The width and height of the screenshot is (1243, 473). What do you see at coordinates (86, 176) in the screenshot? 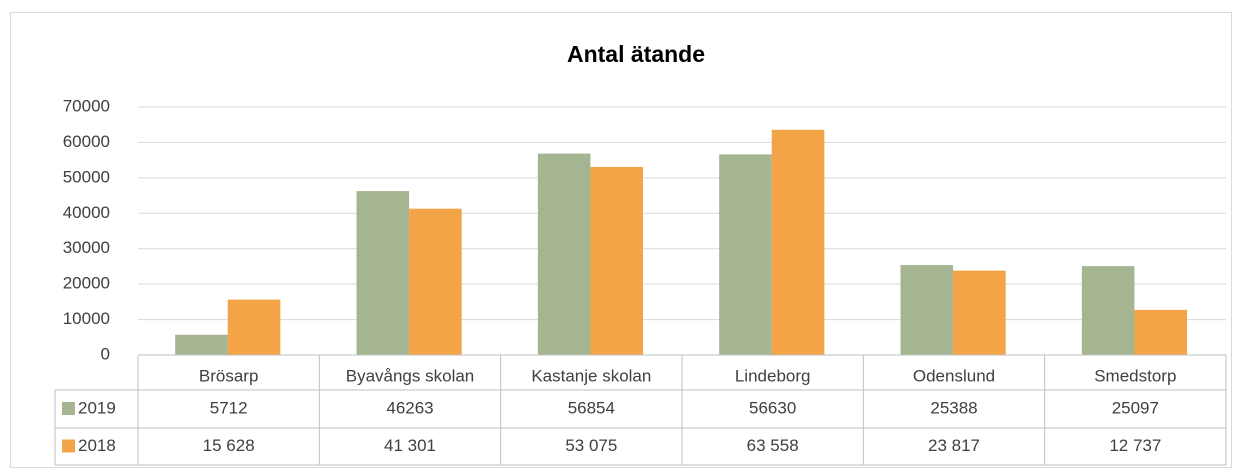
I see `y-tick-label: 50000` at bounding box center [86, 176].